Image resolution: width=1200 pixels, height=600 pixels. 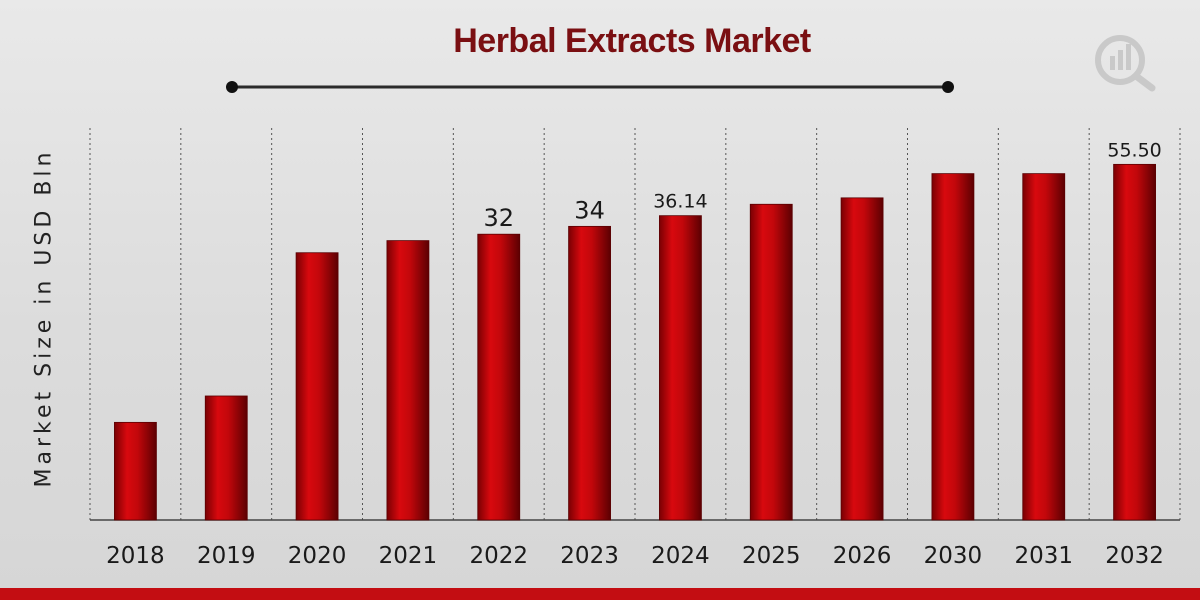 What do you see at coordinates (408, 556) in the screenshot?
I see `x-tick-label-2021: 2021` at bounding box center [408, 556].